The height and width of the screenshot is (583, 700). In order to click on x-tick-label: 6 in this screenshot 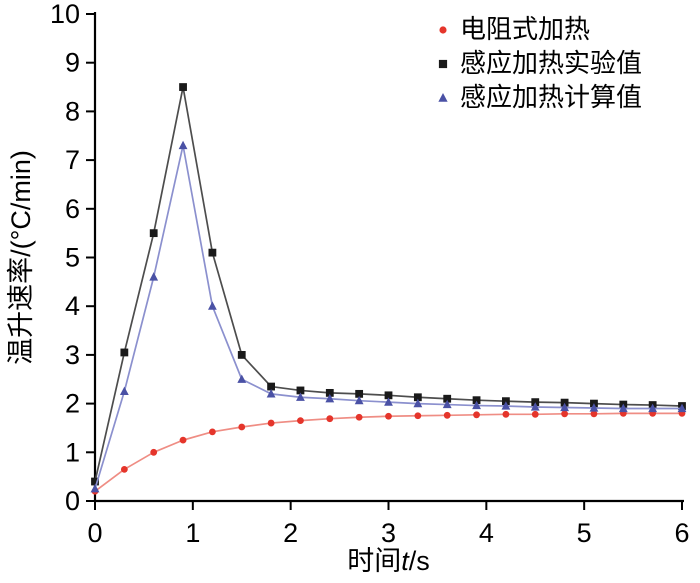, I will do `click(681, 533)`.